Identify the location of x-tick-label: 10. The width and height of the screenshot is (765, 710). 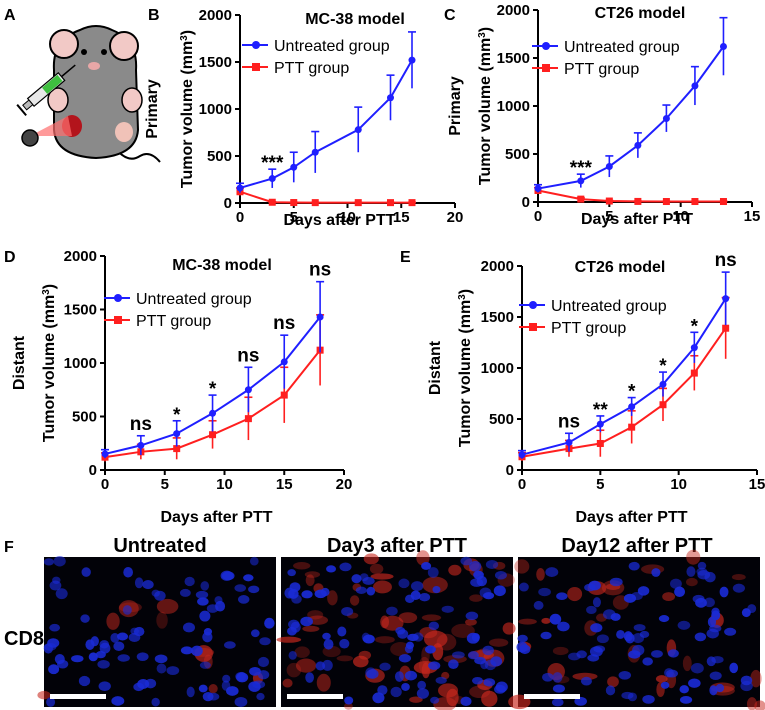
(678, 484).